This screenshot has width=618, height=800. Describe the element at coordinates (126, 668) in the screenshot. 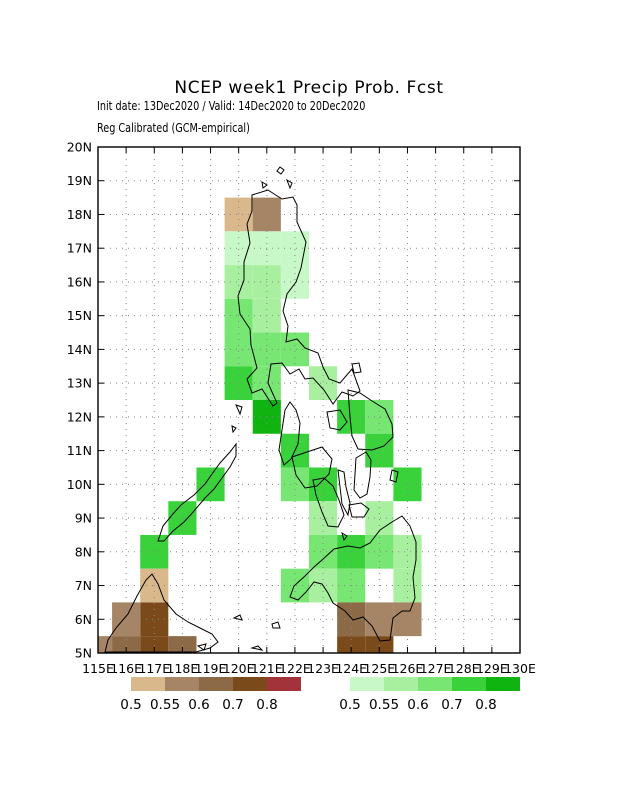

I see `lon-label: 116E` at that location.